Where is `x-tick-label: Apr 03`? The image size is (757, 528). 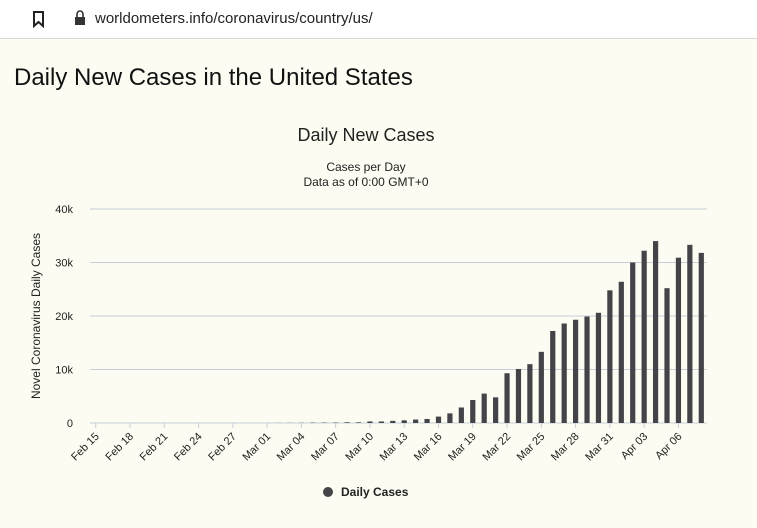
x-tick-label: Apr 03 is located at coordinates (634, 446).